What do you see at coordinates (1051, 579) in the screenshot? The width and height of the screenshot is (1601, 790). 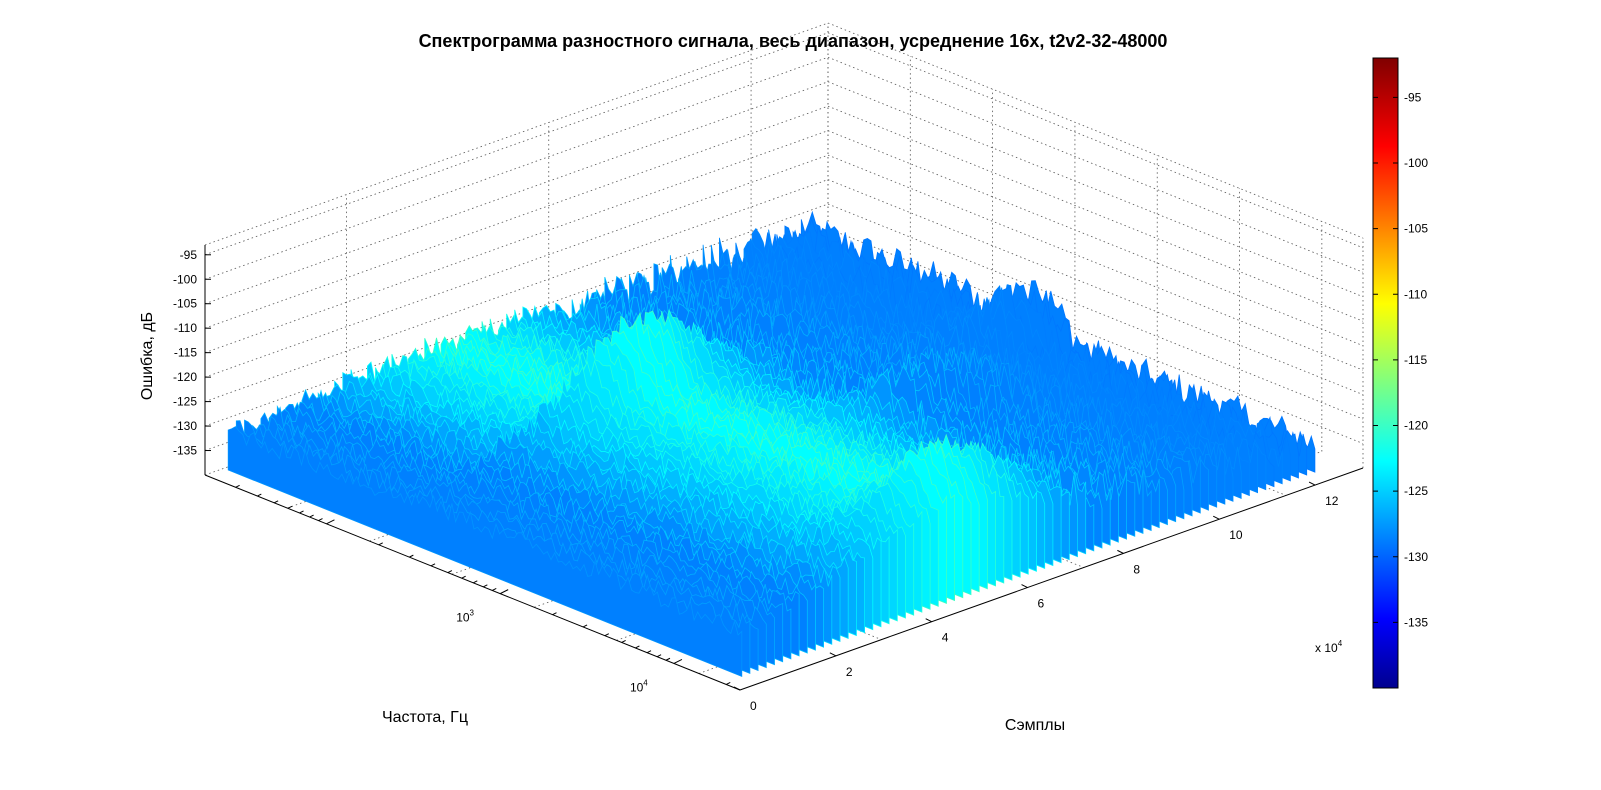 I see `x-axis-line` at bounding box center [1051, 579].